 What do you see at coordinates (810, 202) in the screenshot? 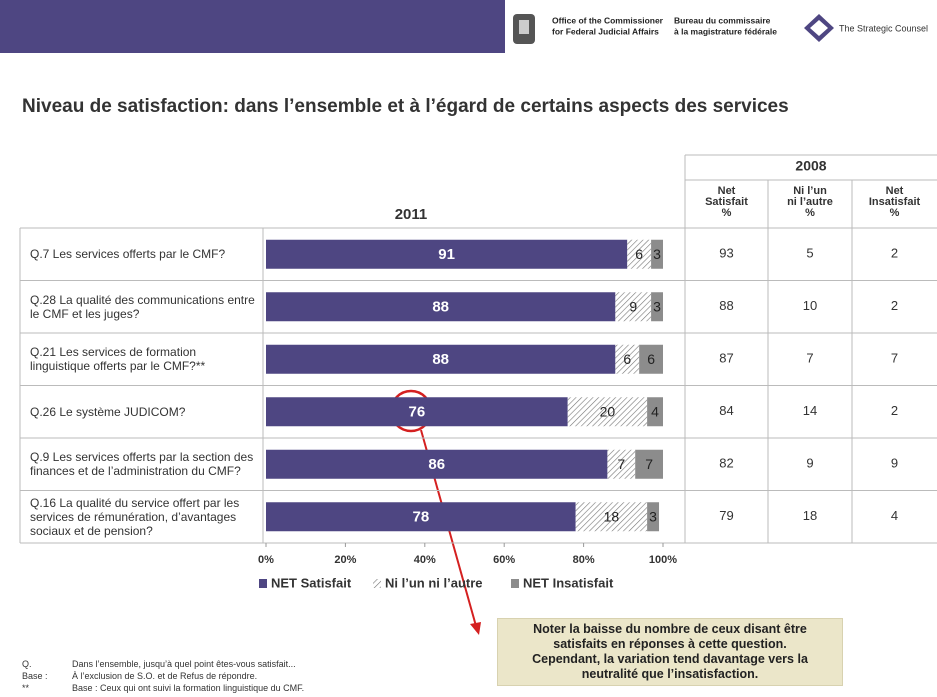
I see `column-header: ni l’autre` at bounding box center [810, 202].